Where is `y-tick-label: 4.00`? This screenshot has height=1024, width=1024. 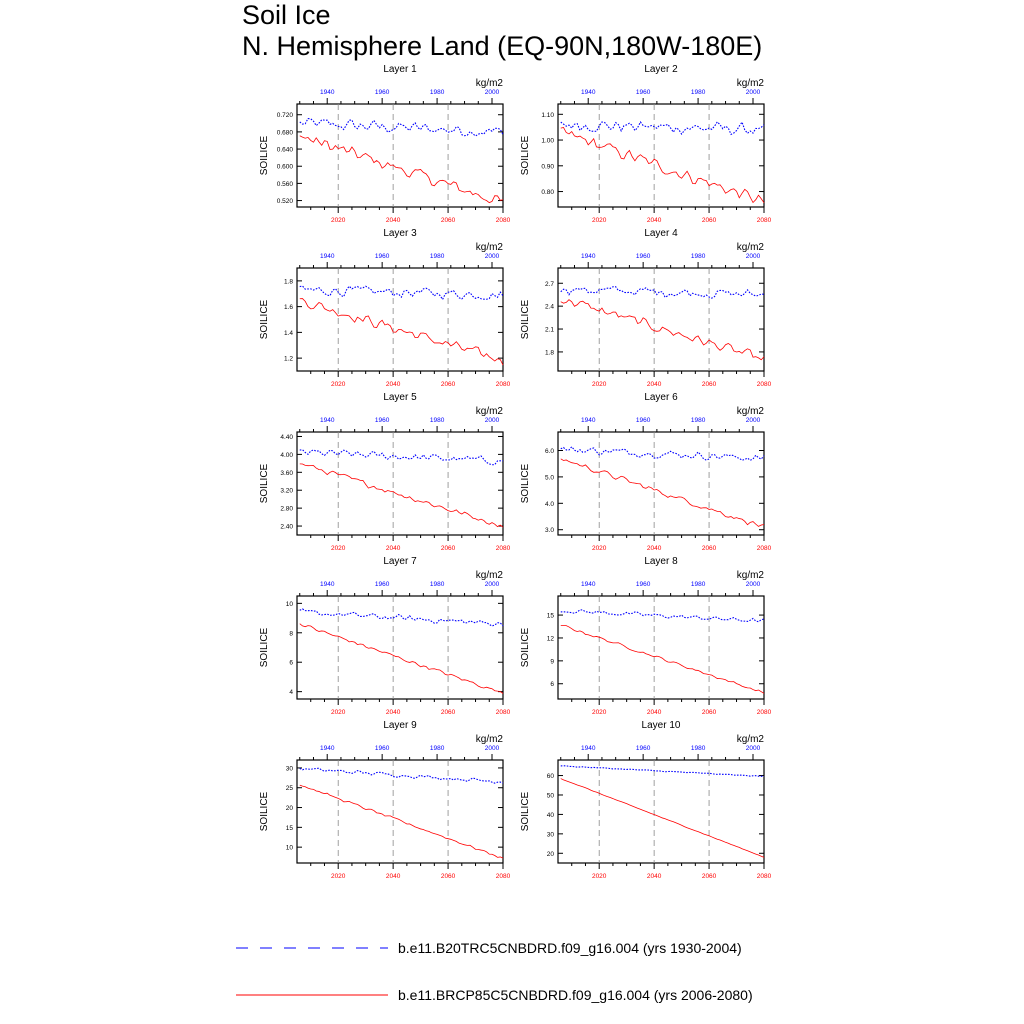
y-tick-label: 4.00 is located at coordinates (286, 455).